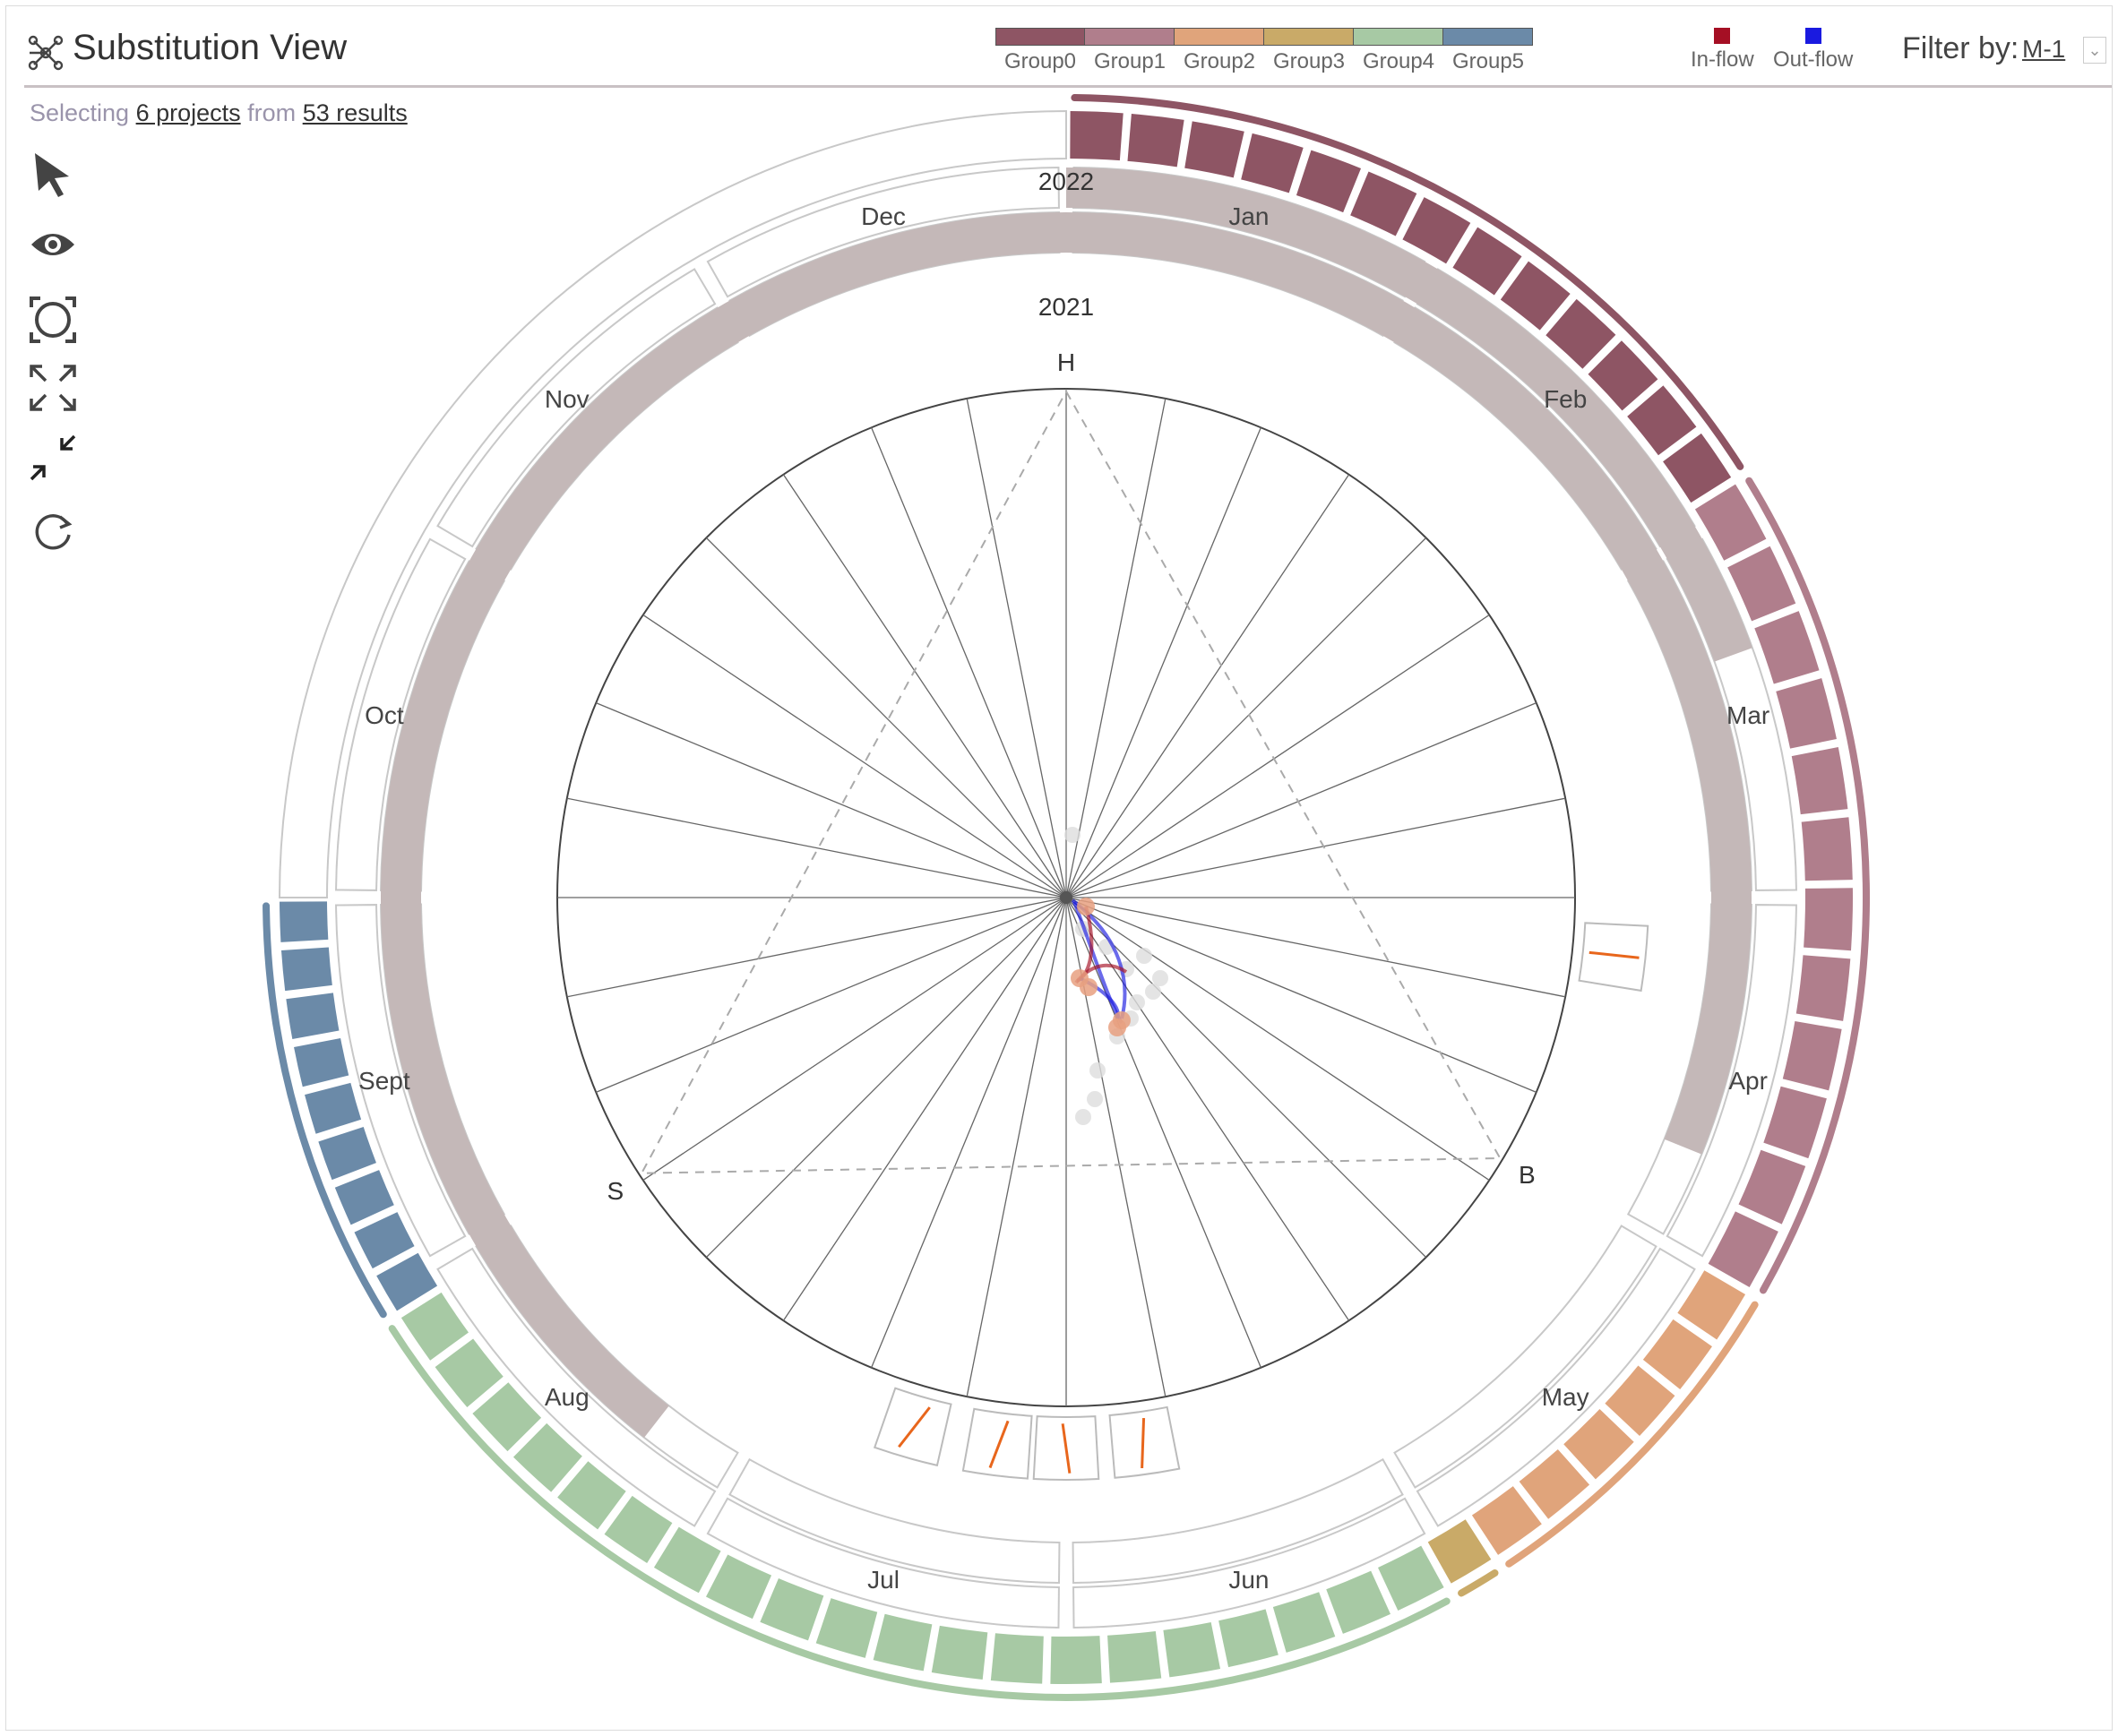 Image resolution: width=2118 pixels, height=1736 pixels. I want to click on focus-circle-icon, so click(53, 320).